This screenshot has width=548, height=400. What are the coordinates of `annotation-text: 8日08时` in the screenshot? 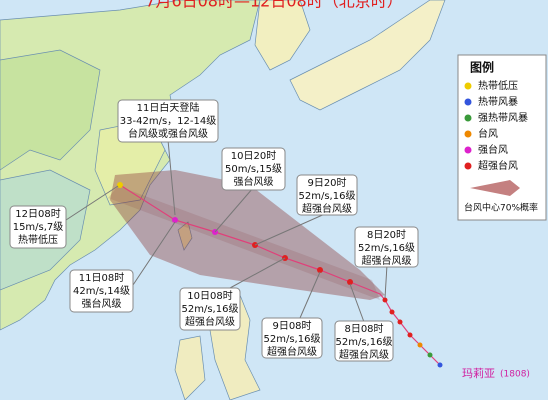 It's located at (363, 329).